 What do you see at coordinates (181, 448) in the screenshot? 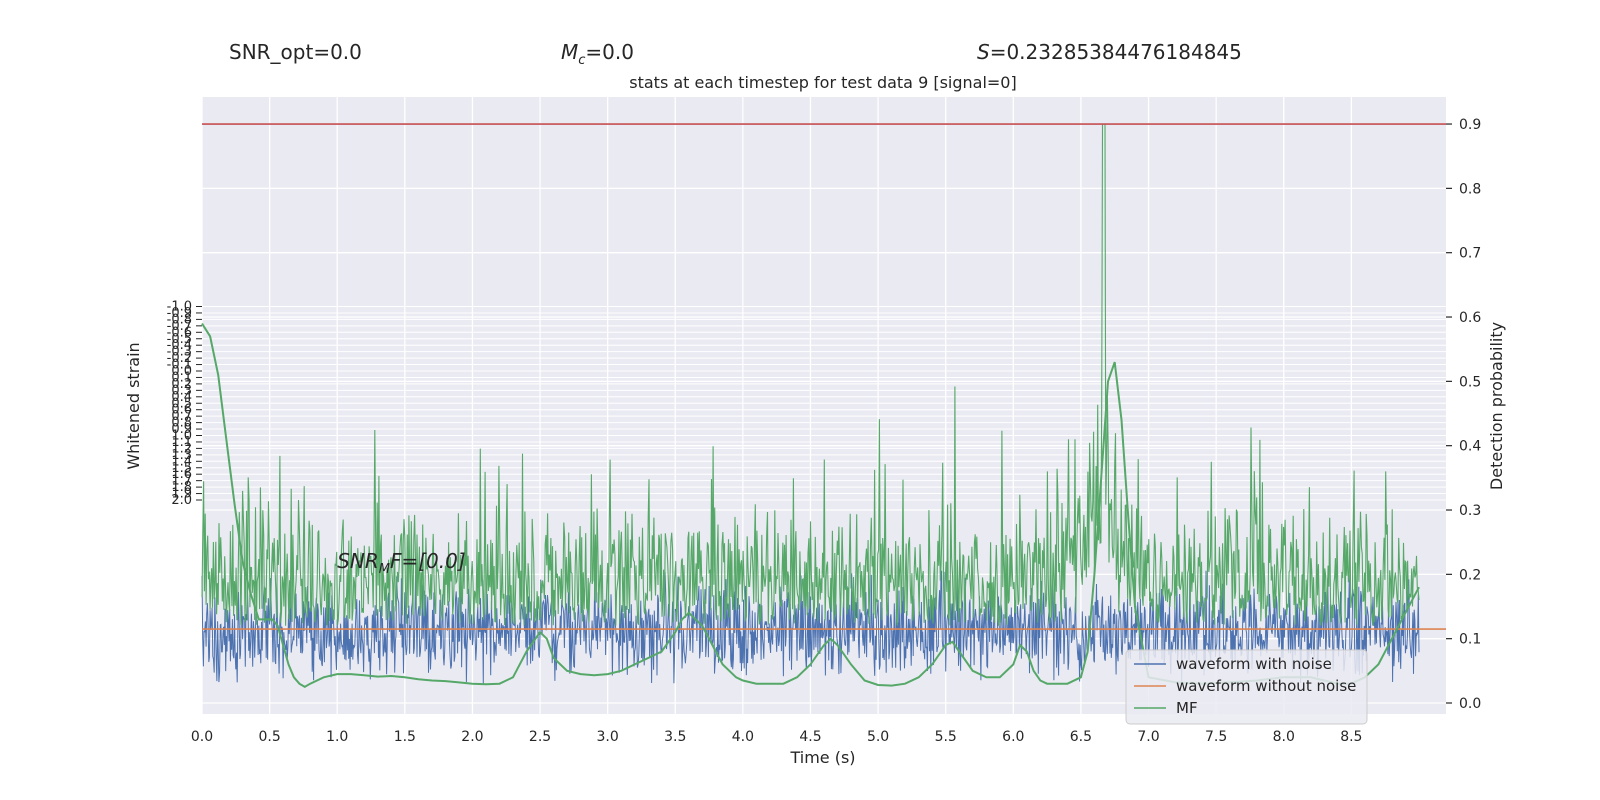
I see `left-tick-label: 1.2` at bounding box center [181, 448].